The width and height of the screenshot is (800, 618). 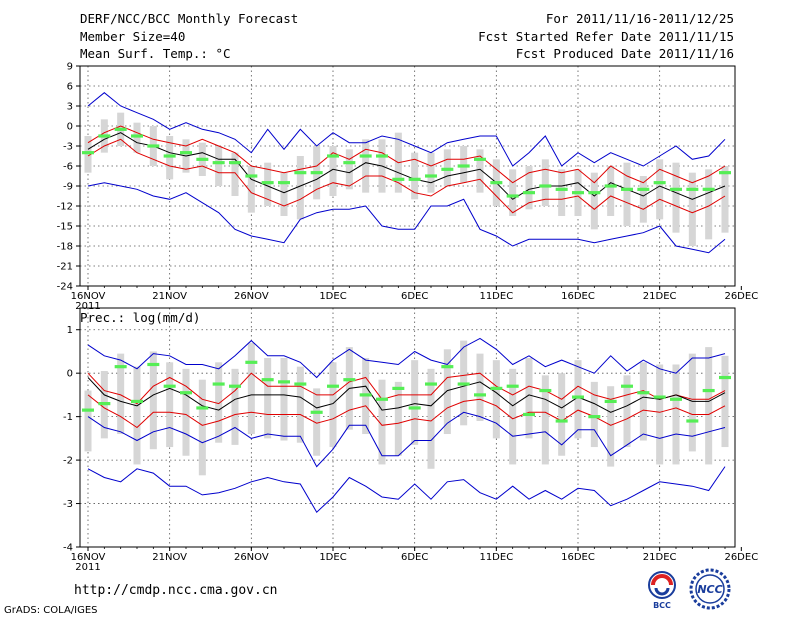 What do you see at coordinates (406, 439) in the screenshot?
I see `series-line-min` at bounding box center [406, 439].